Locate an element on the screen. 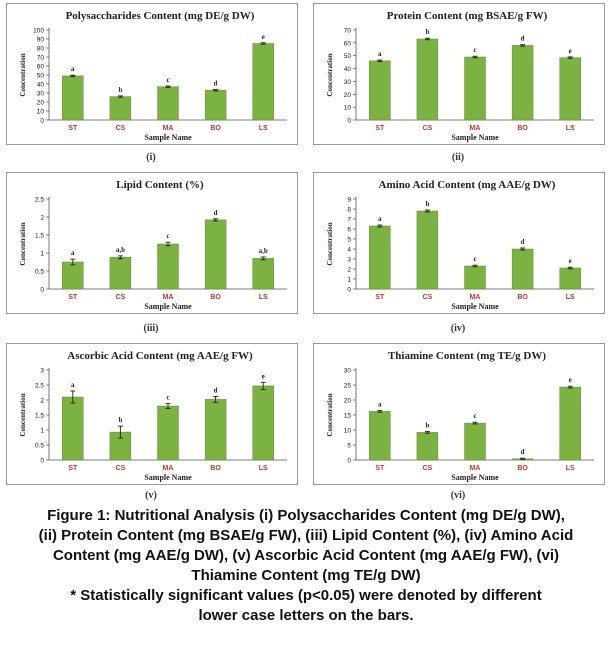  y-tick-label: 9 is located at coordinates (349, 200).